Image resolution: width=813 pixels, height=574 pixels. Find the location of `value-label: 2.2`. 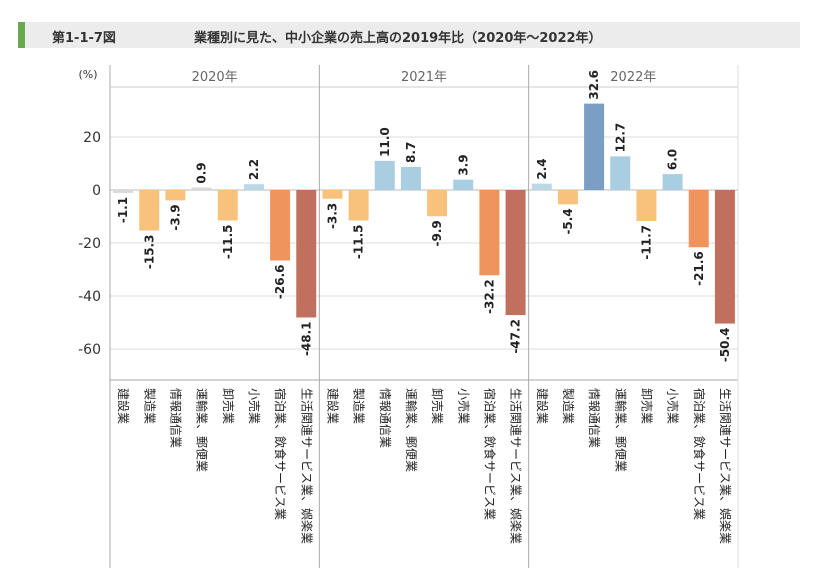

value-label: 2.2 is located at coordinates (254, 169).